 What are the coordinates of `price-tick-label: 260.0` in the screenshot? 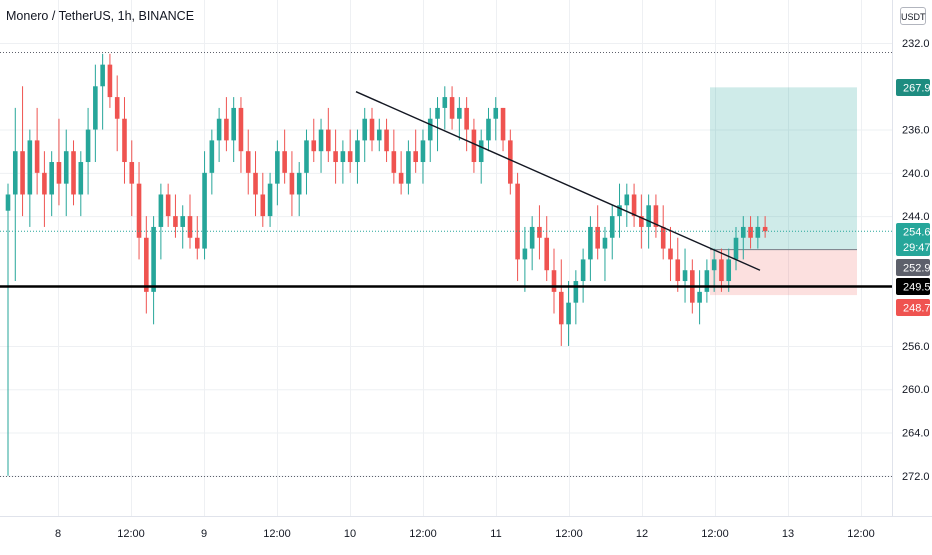 It's located at (916, 390).